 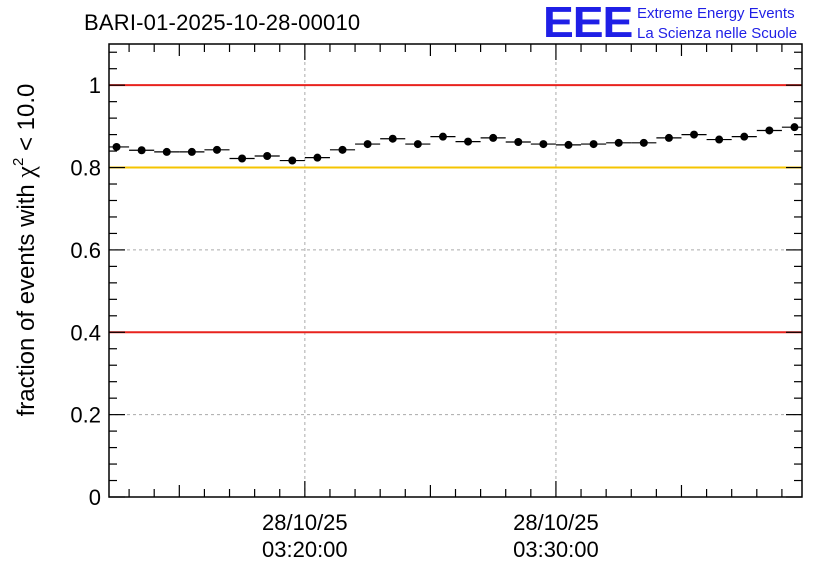 I want to click on data-points, so click(x=455, y=144).